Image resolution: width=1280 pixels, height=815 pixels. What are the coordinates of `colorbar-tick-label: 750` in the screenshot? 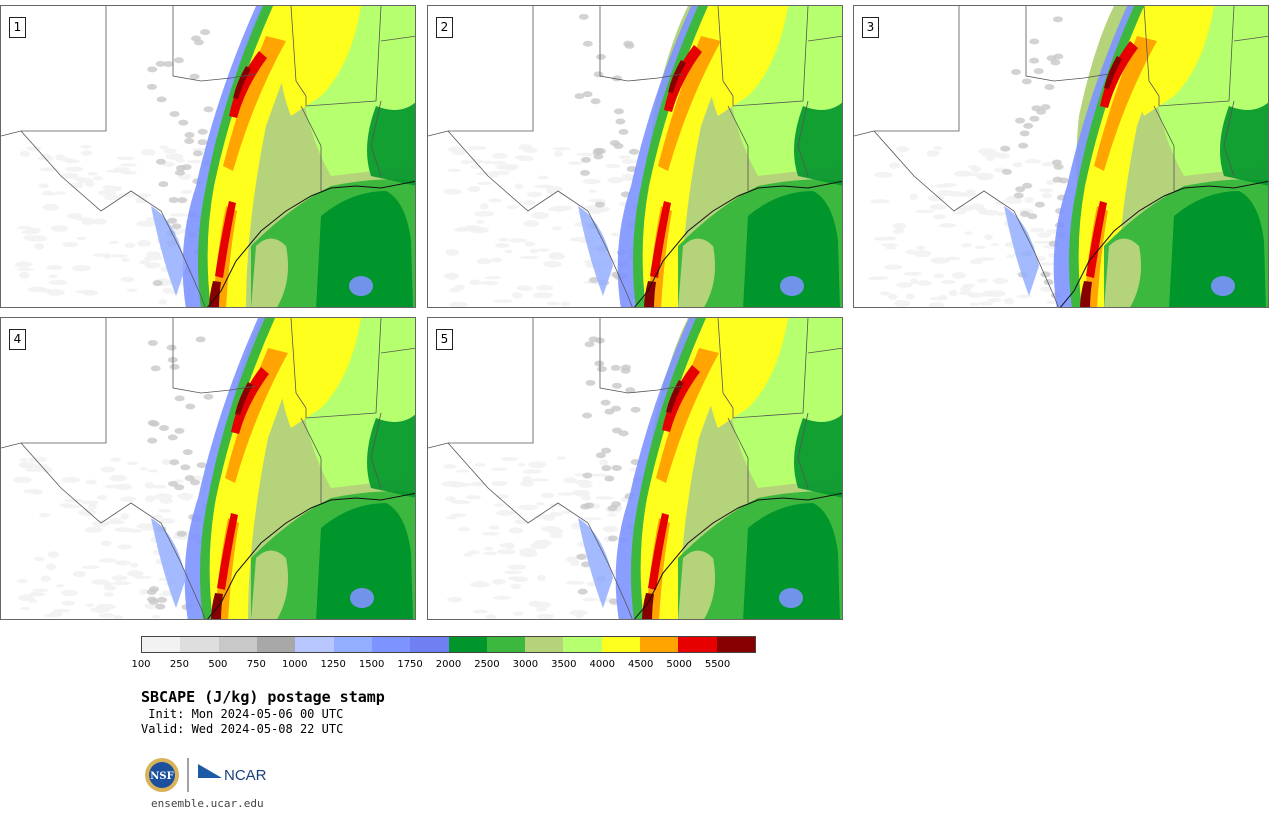 It's located at (256, 664).